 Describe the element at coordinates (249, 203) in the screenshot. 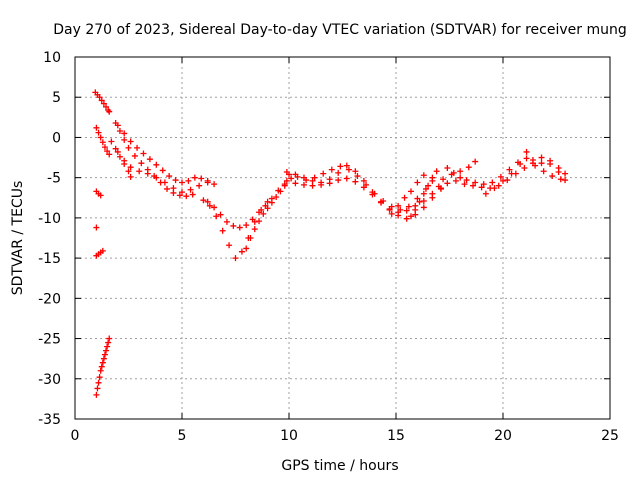

I see `series-dip-shallow` at that location.